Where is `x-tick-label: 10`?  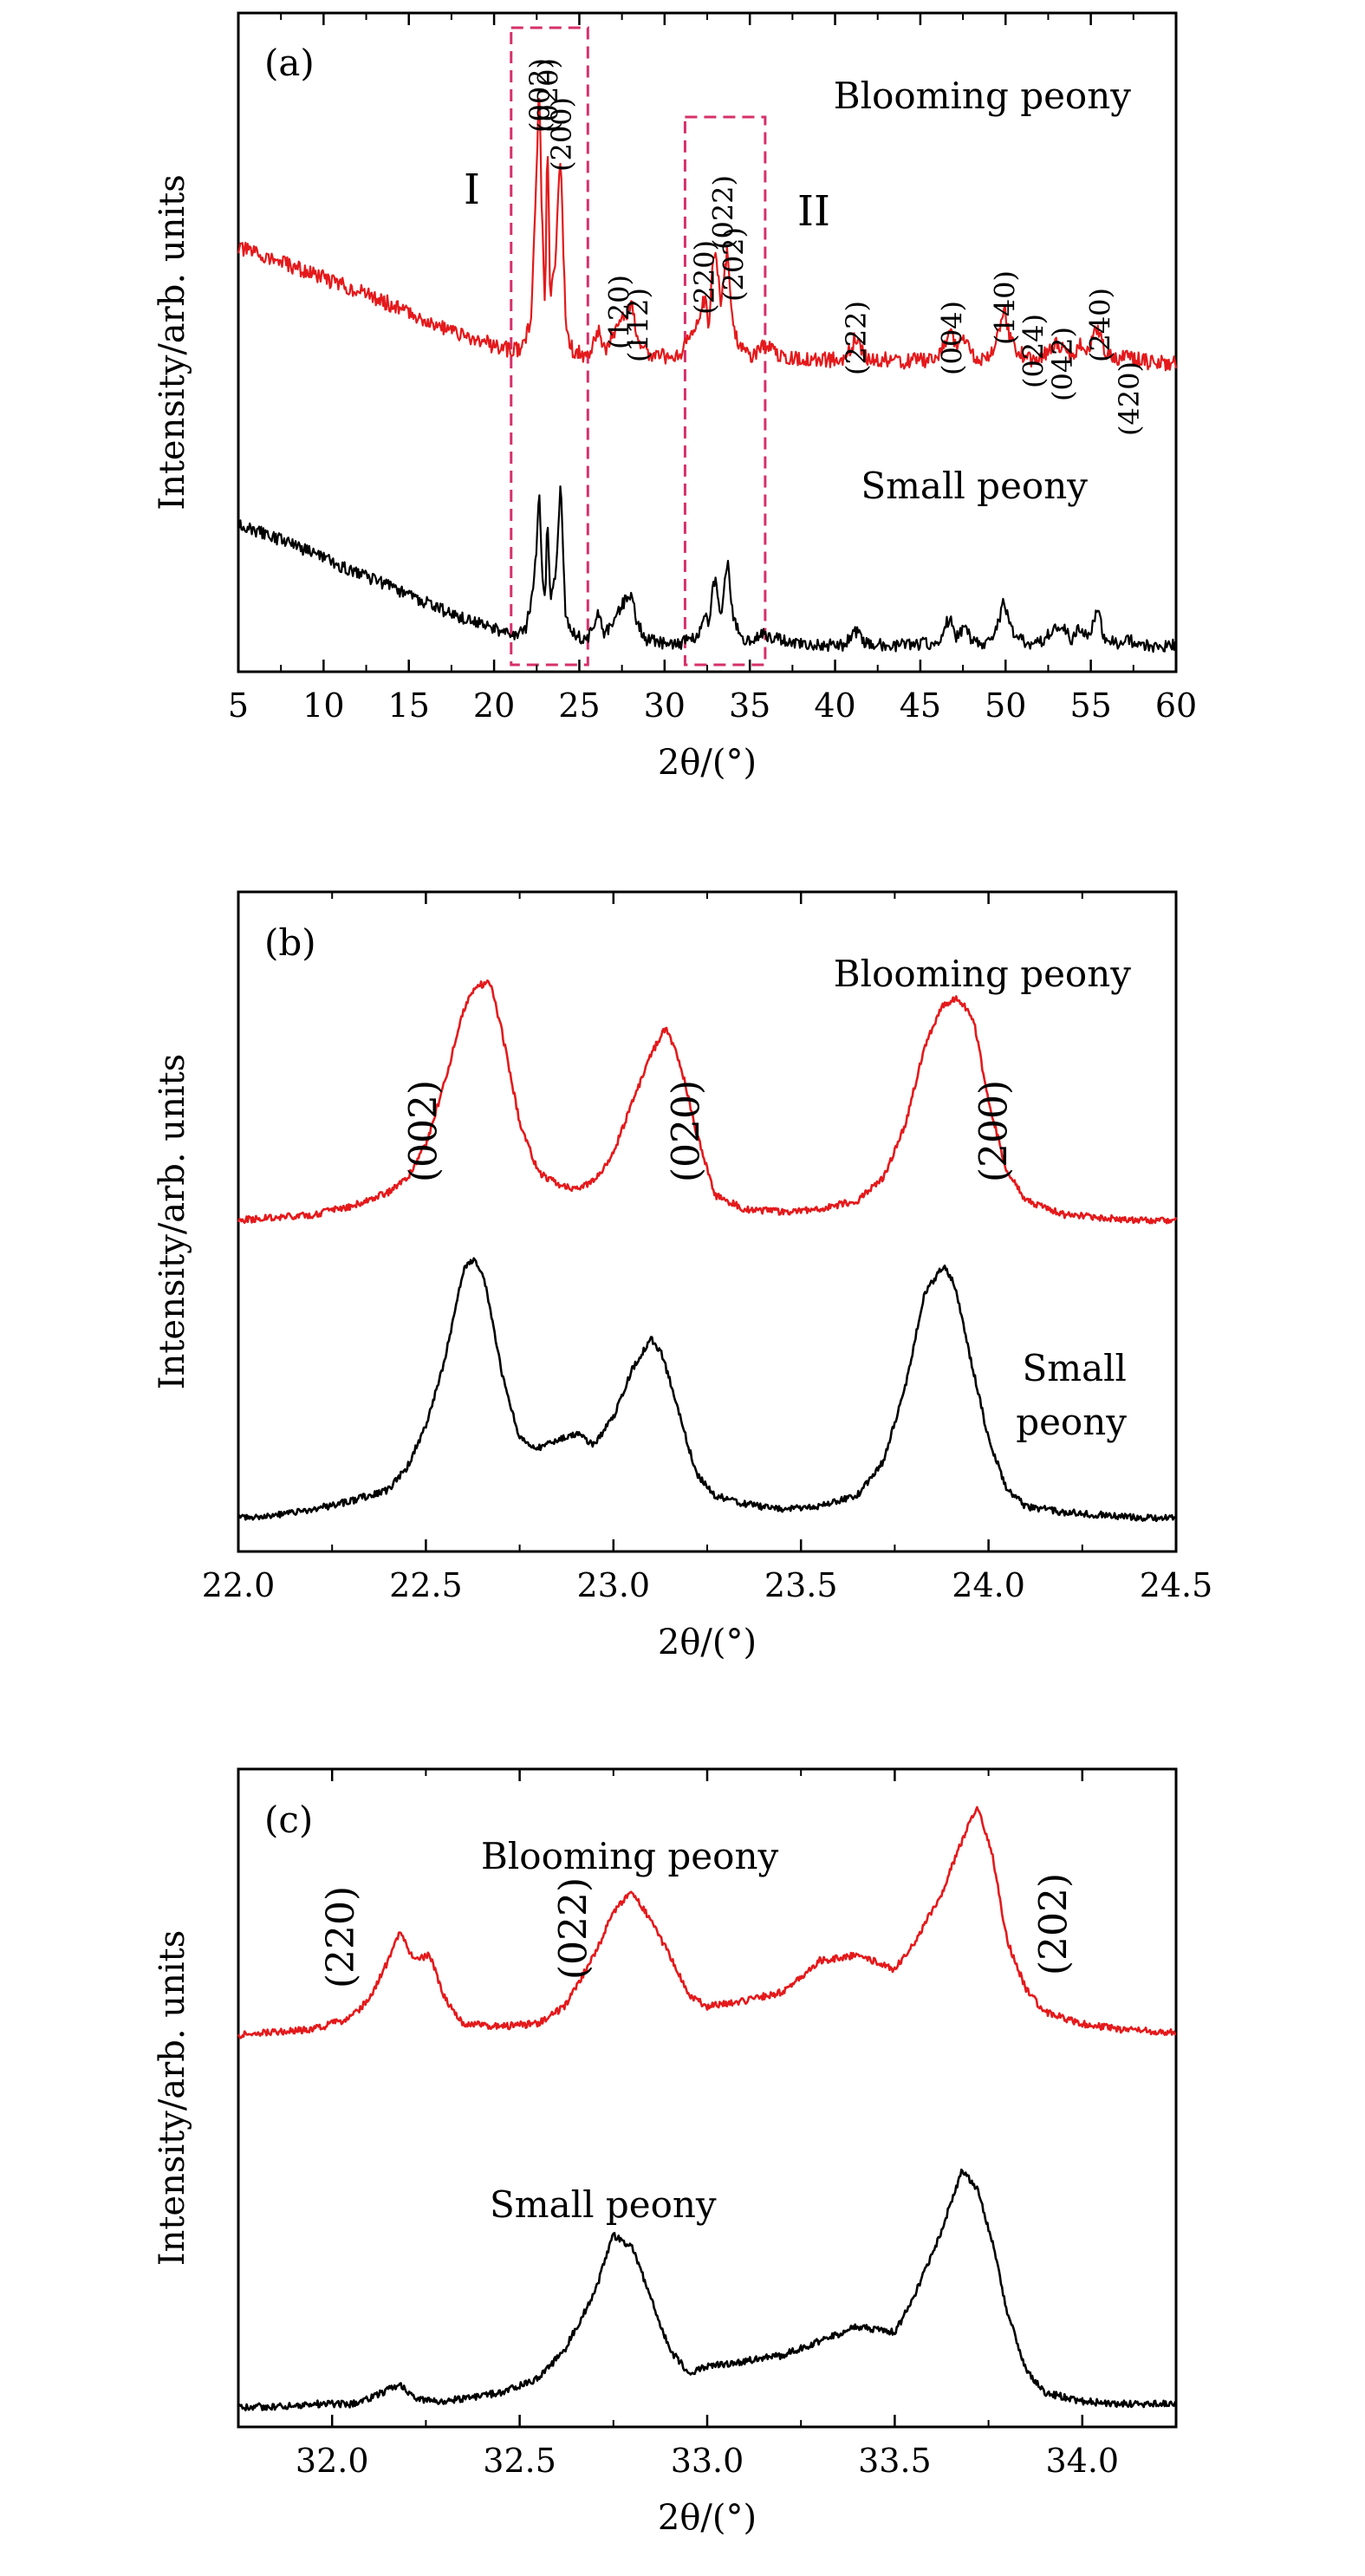
x-tick-label: 10 is located at coordinates (323, 705).